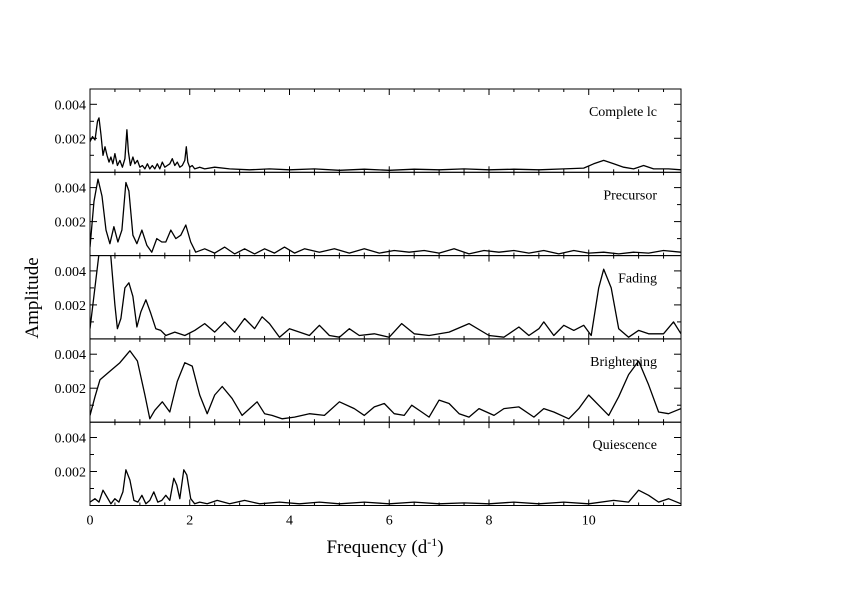 The height and width of the screenshot is (595, 842). Describe the element at coordinates (385, 296) in the screenshot. I see `series-line-fading` at that location.